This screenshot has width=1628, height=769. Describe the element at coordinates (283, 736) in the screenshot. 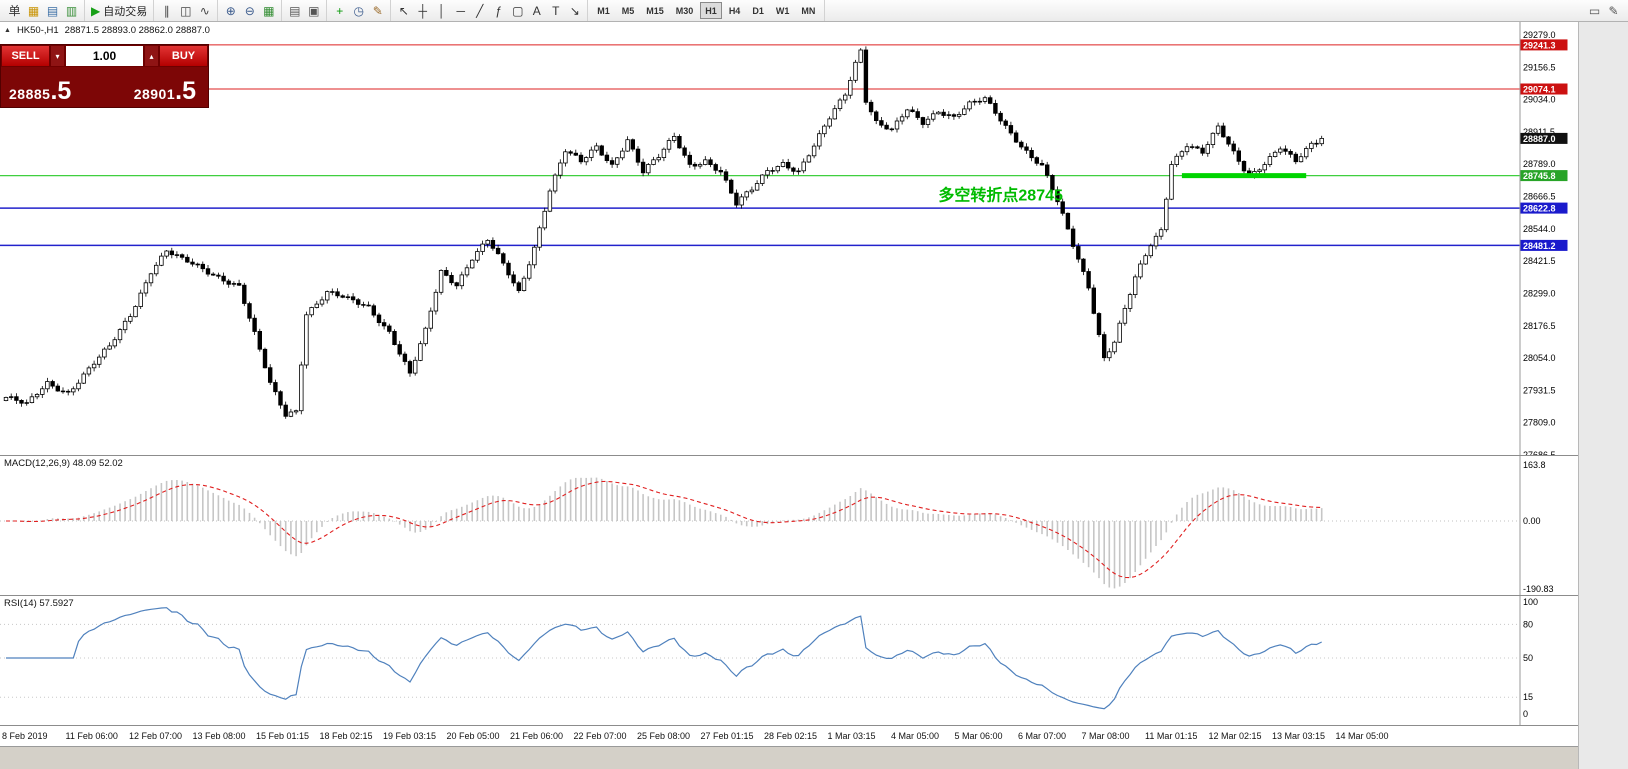

I see `time-axis-label: 15 Feb 01:15` at that location.